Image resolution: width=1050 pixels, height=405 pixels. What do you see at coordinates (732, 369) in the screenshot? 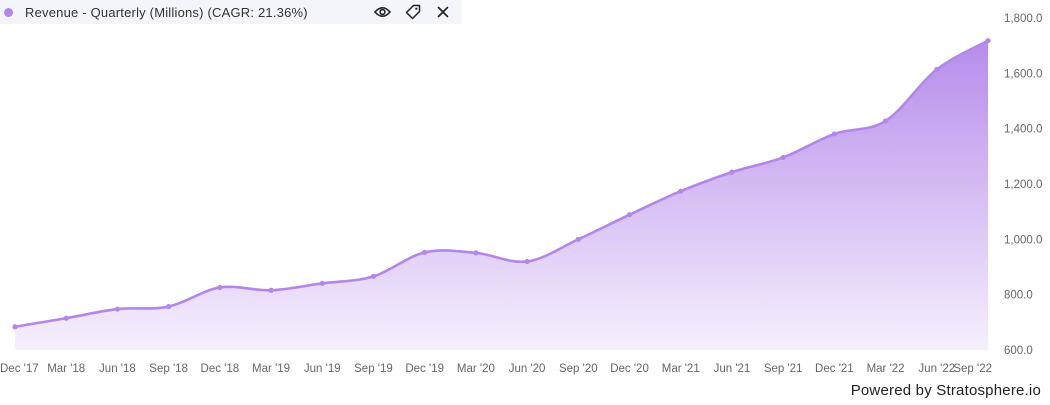
I see `x-tick-label: Jun '21` at bounding box center [732, 369].